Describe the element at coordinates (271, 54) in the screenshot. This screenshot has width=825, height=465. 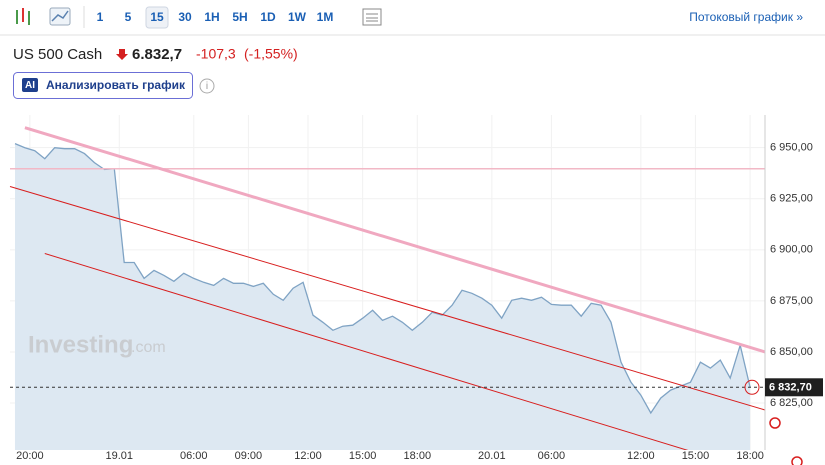
I see `change-percent: (-1,55%)` at that location.